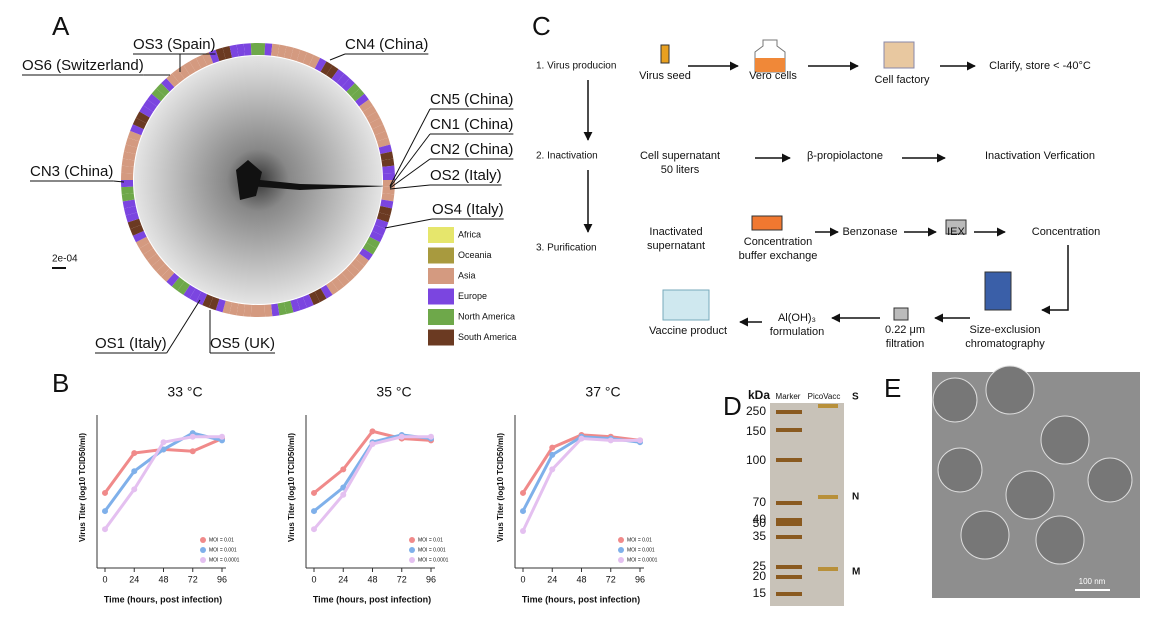 This screenshot has height=633, width=1156. What do you see at coordinates (855, 397) in the screenshot?
I see `gel-band-label: S` at bounding box center [855, 397].